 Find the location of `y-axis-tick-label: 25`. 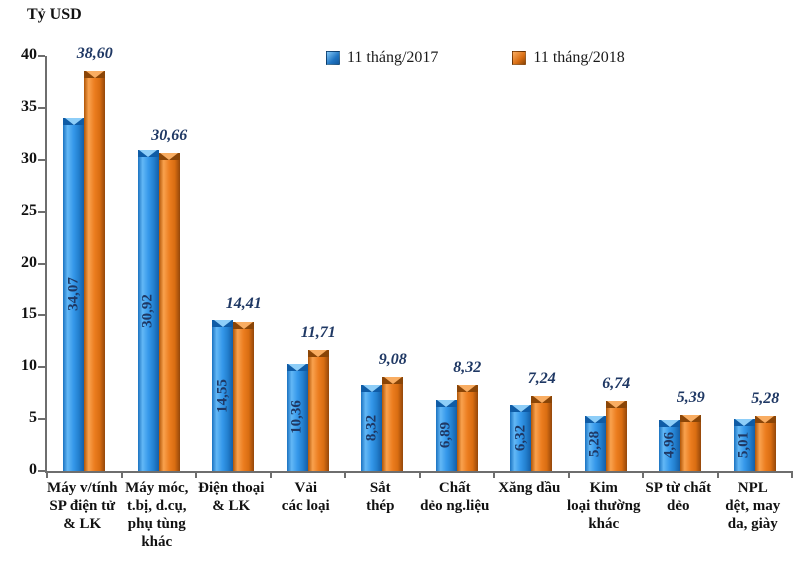

y-axis-tick-label: 25 is located at coordinates (29, 210).